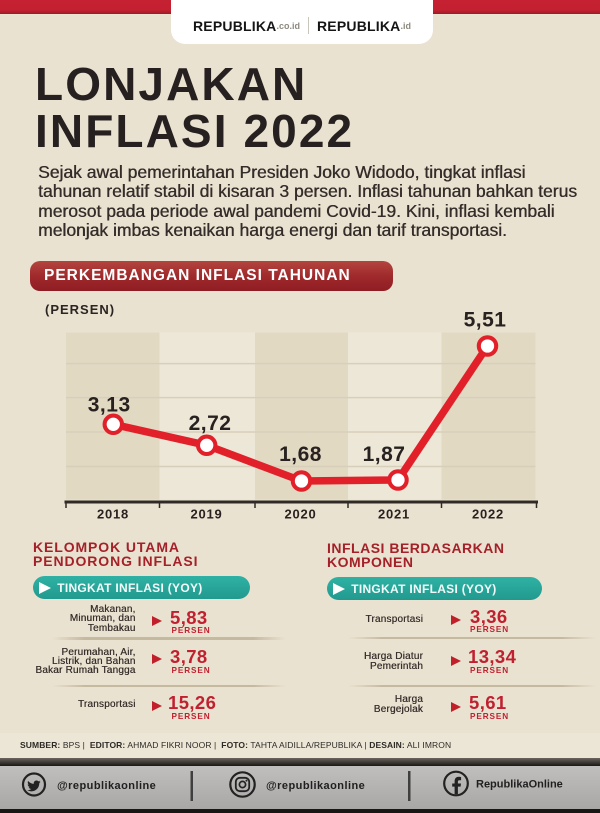 The image size is (600, 813). I want to click on svg-text: 2021, so click(394, 514).